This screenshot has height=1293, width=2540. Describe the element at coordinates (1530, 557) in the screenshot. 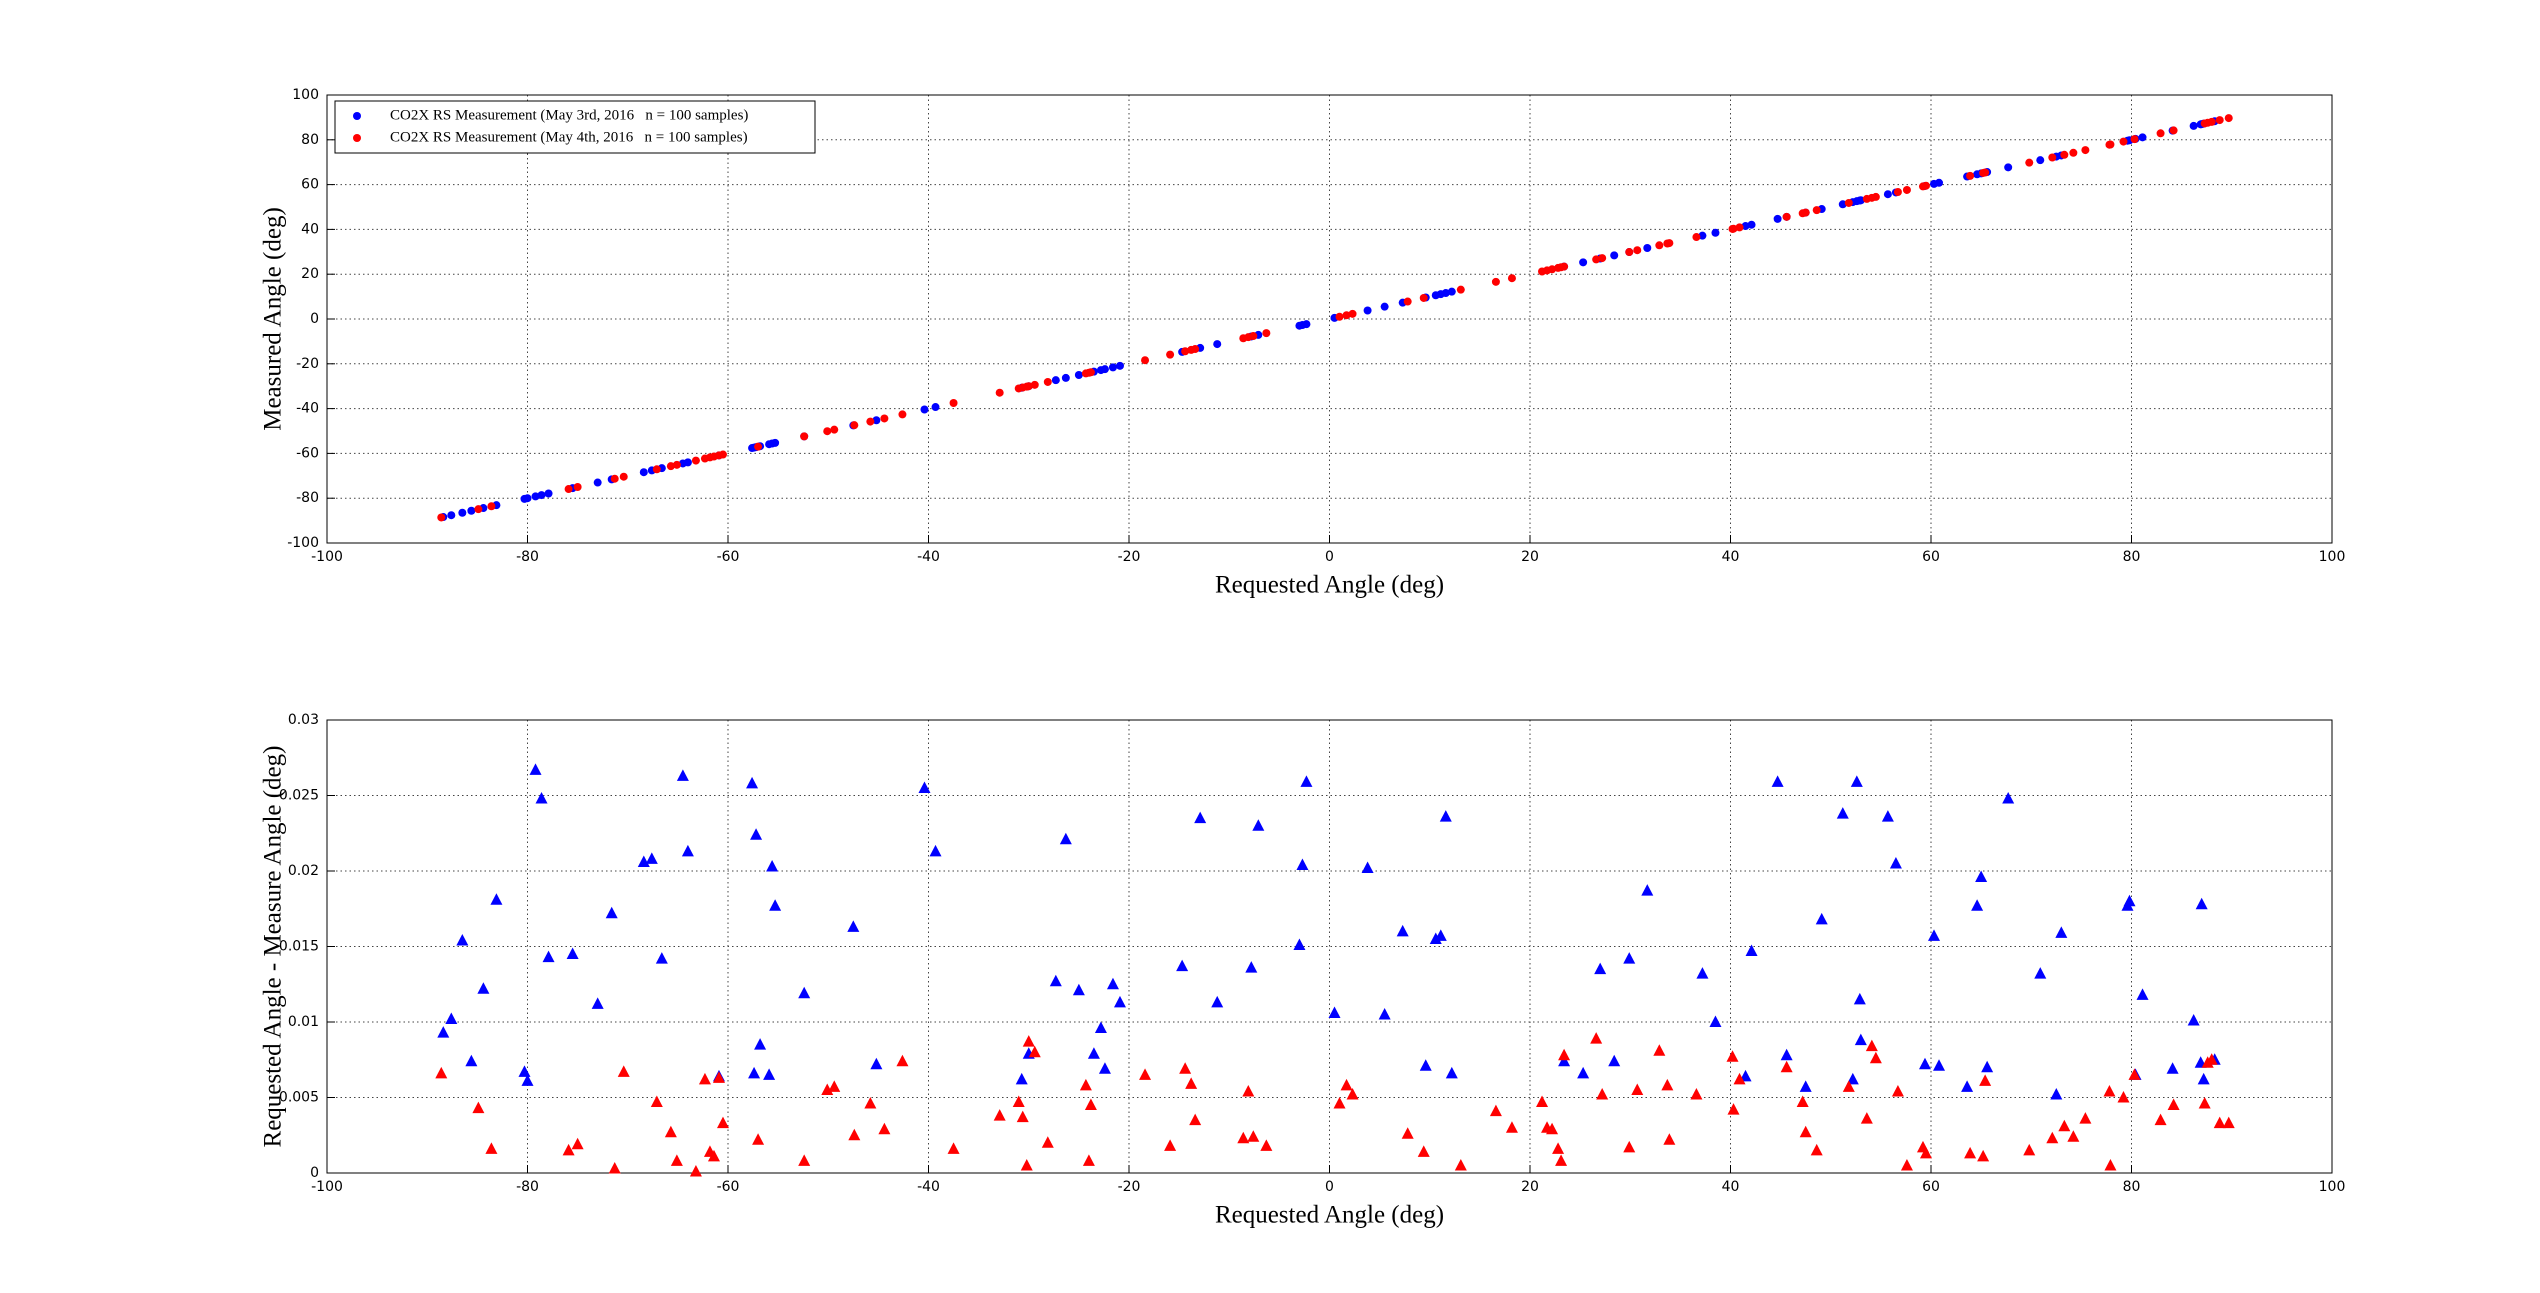

I see `x-tick-label: 20` at that location.